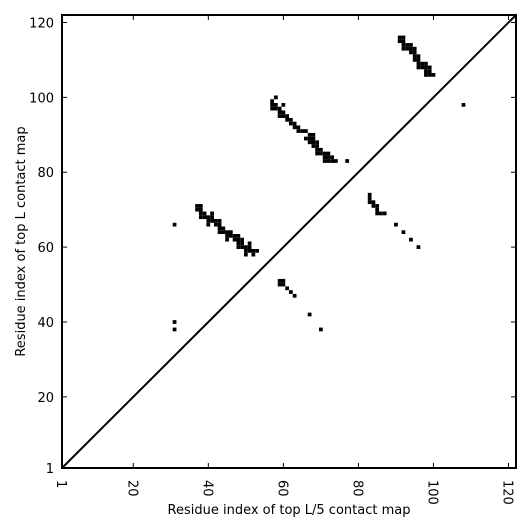  Describe the element at coordinates (356, 488) in the screenshot. I see `x-tick-label: 80` at that location.